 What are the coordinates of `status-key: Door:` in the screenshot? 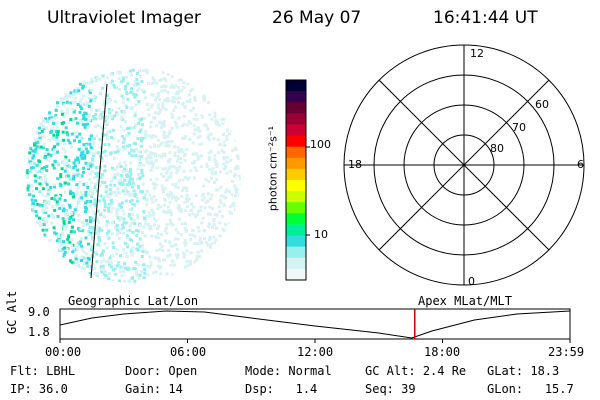 It's located at (143, 371).